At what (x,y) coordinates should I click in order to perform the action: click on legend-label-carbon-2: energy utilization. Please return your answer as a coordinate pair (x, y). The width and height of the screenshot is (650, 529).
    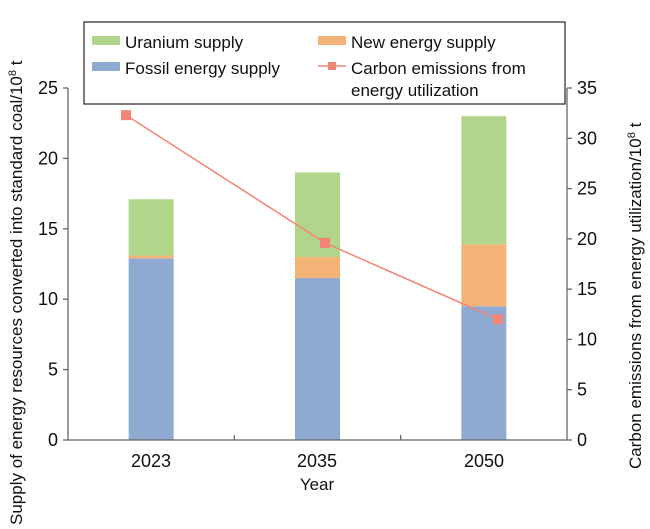
    Looking at the image, I should click on (415, 90).